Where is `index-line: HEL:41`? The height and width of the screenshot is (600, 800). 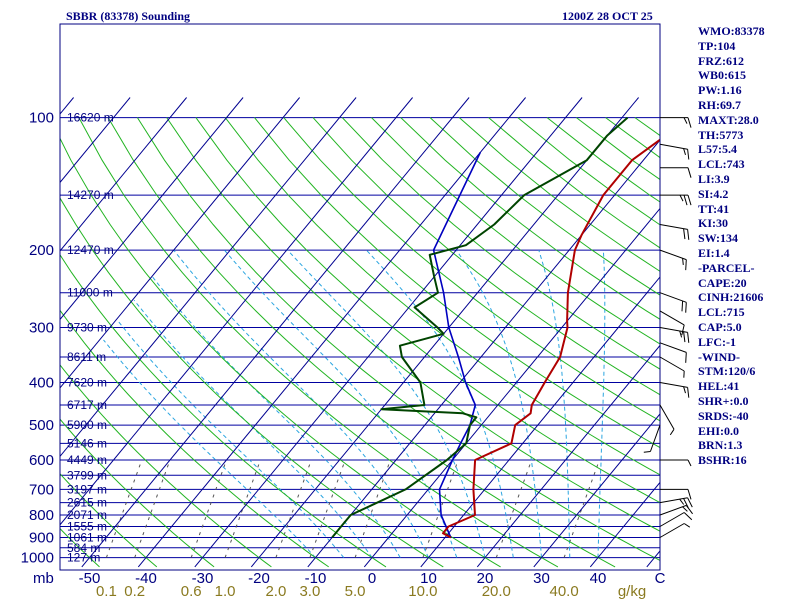
index-line: HEL:41 is located at coordinates (719, 386).